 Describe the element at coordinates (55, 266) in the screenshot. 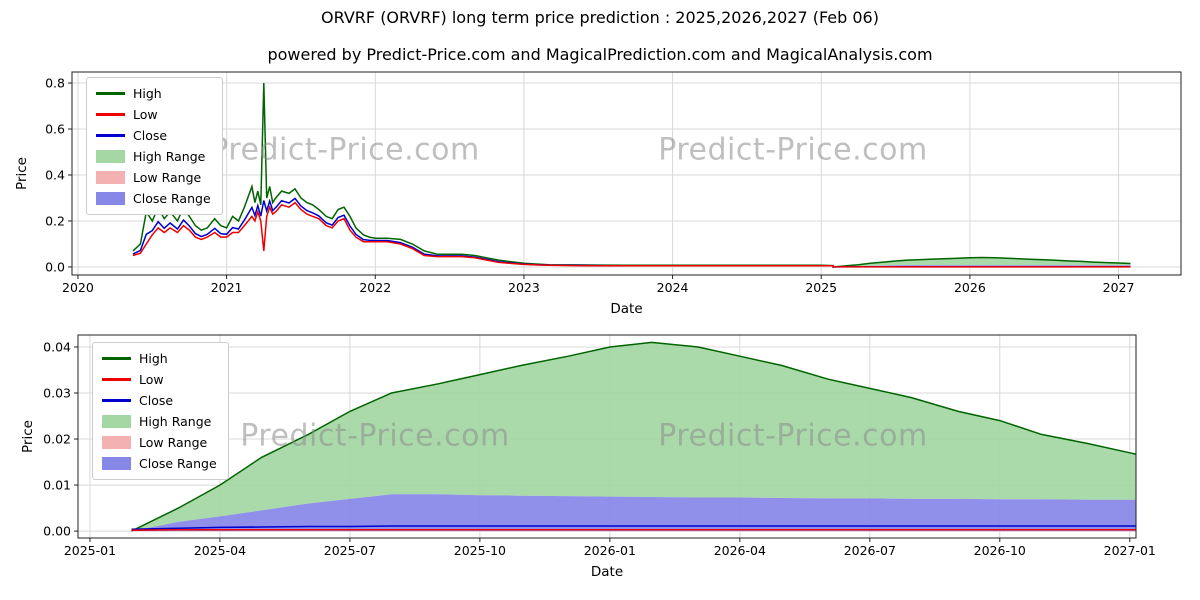

I see `svg-text: 0.0` at that location.